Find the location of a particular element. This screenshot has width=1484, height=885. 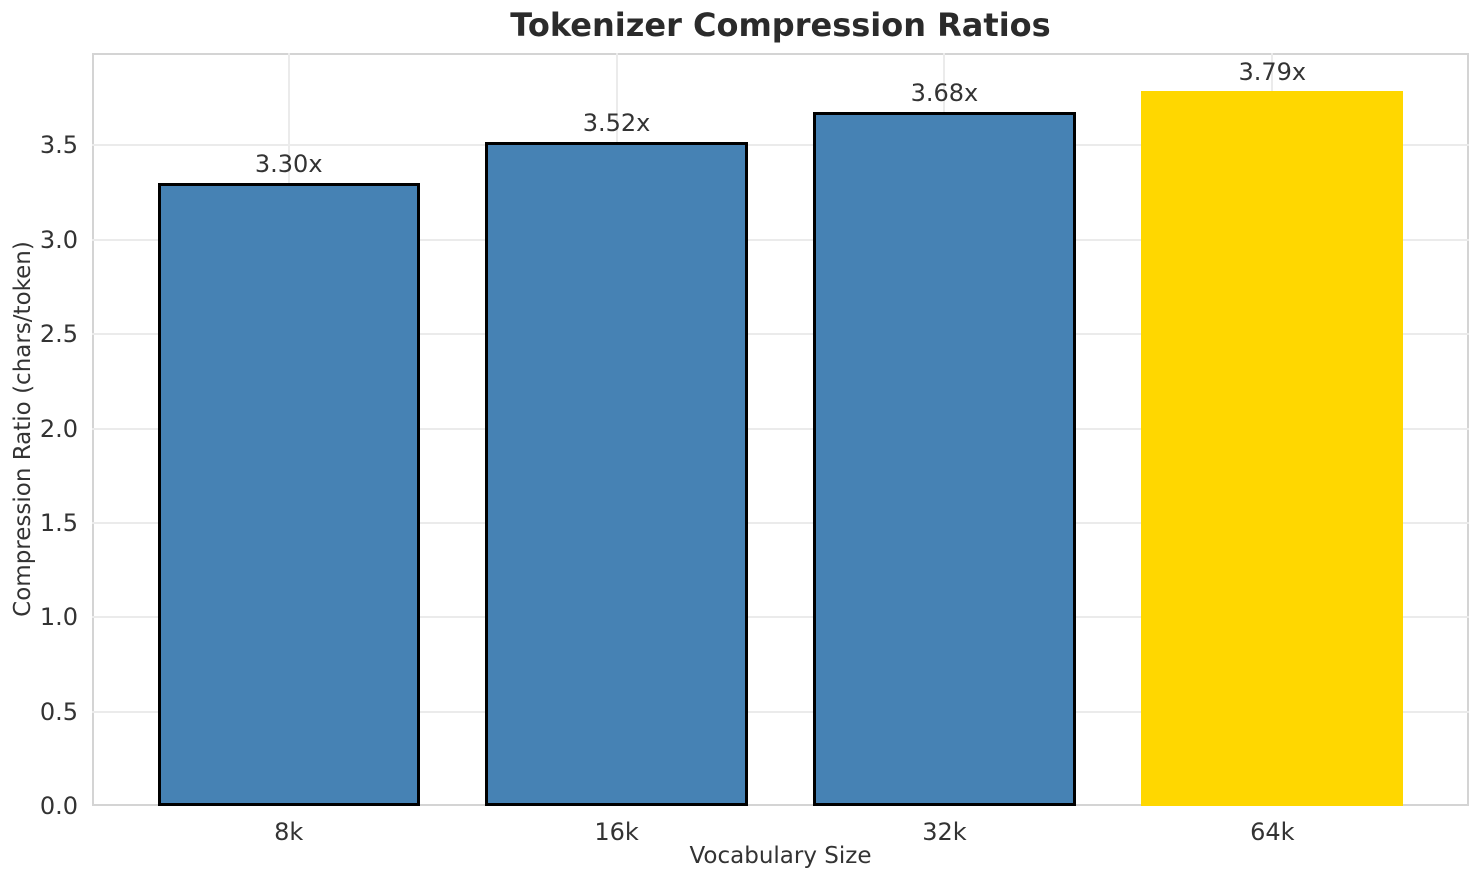

bar-value-label: 3.79x is located at coordinates (1272, 71).